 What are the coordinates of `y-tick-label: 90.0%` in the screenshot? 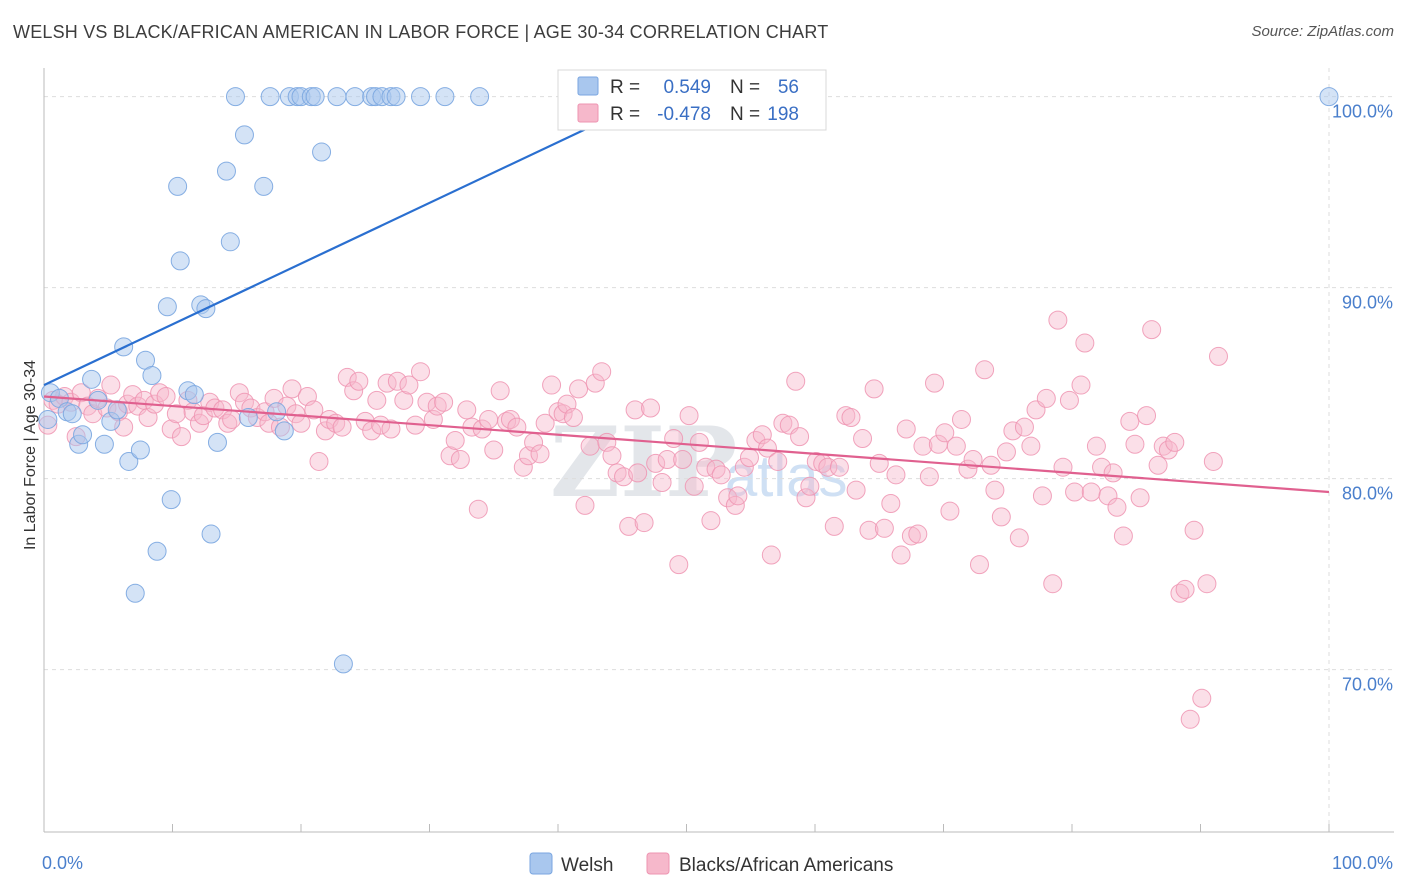 It's located at (1367, 303).